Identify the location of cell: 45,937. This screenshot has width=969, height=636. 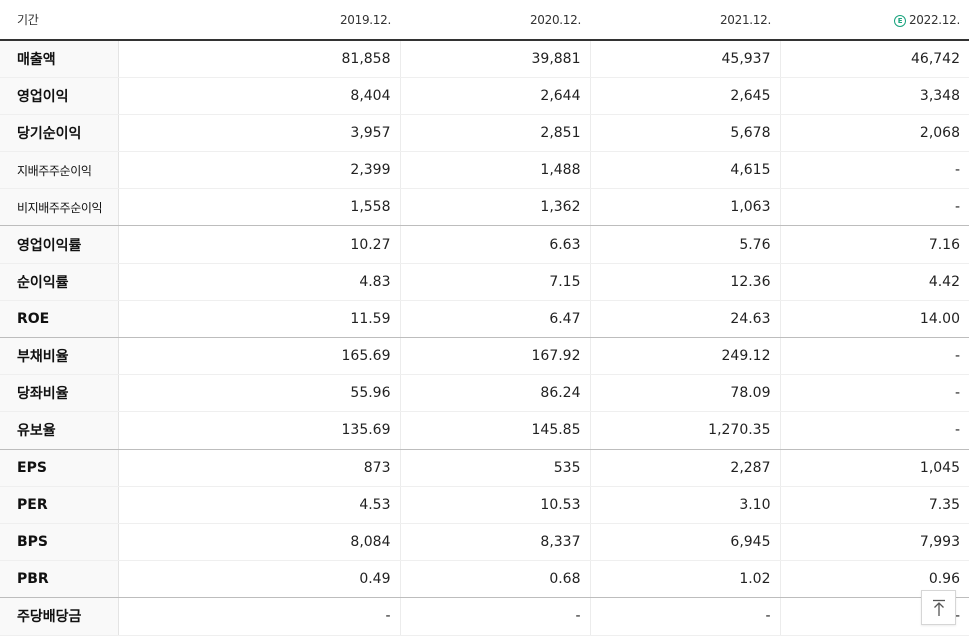
(684, 59).